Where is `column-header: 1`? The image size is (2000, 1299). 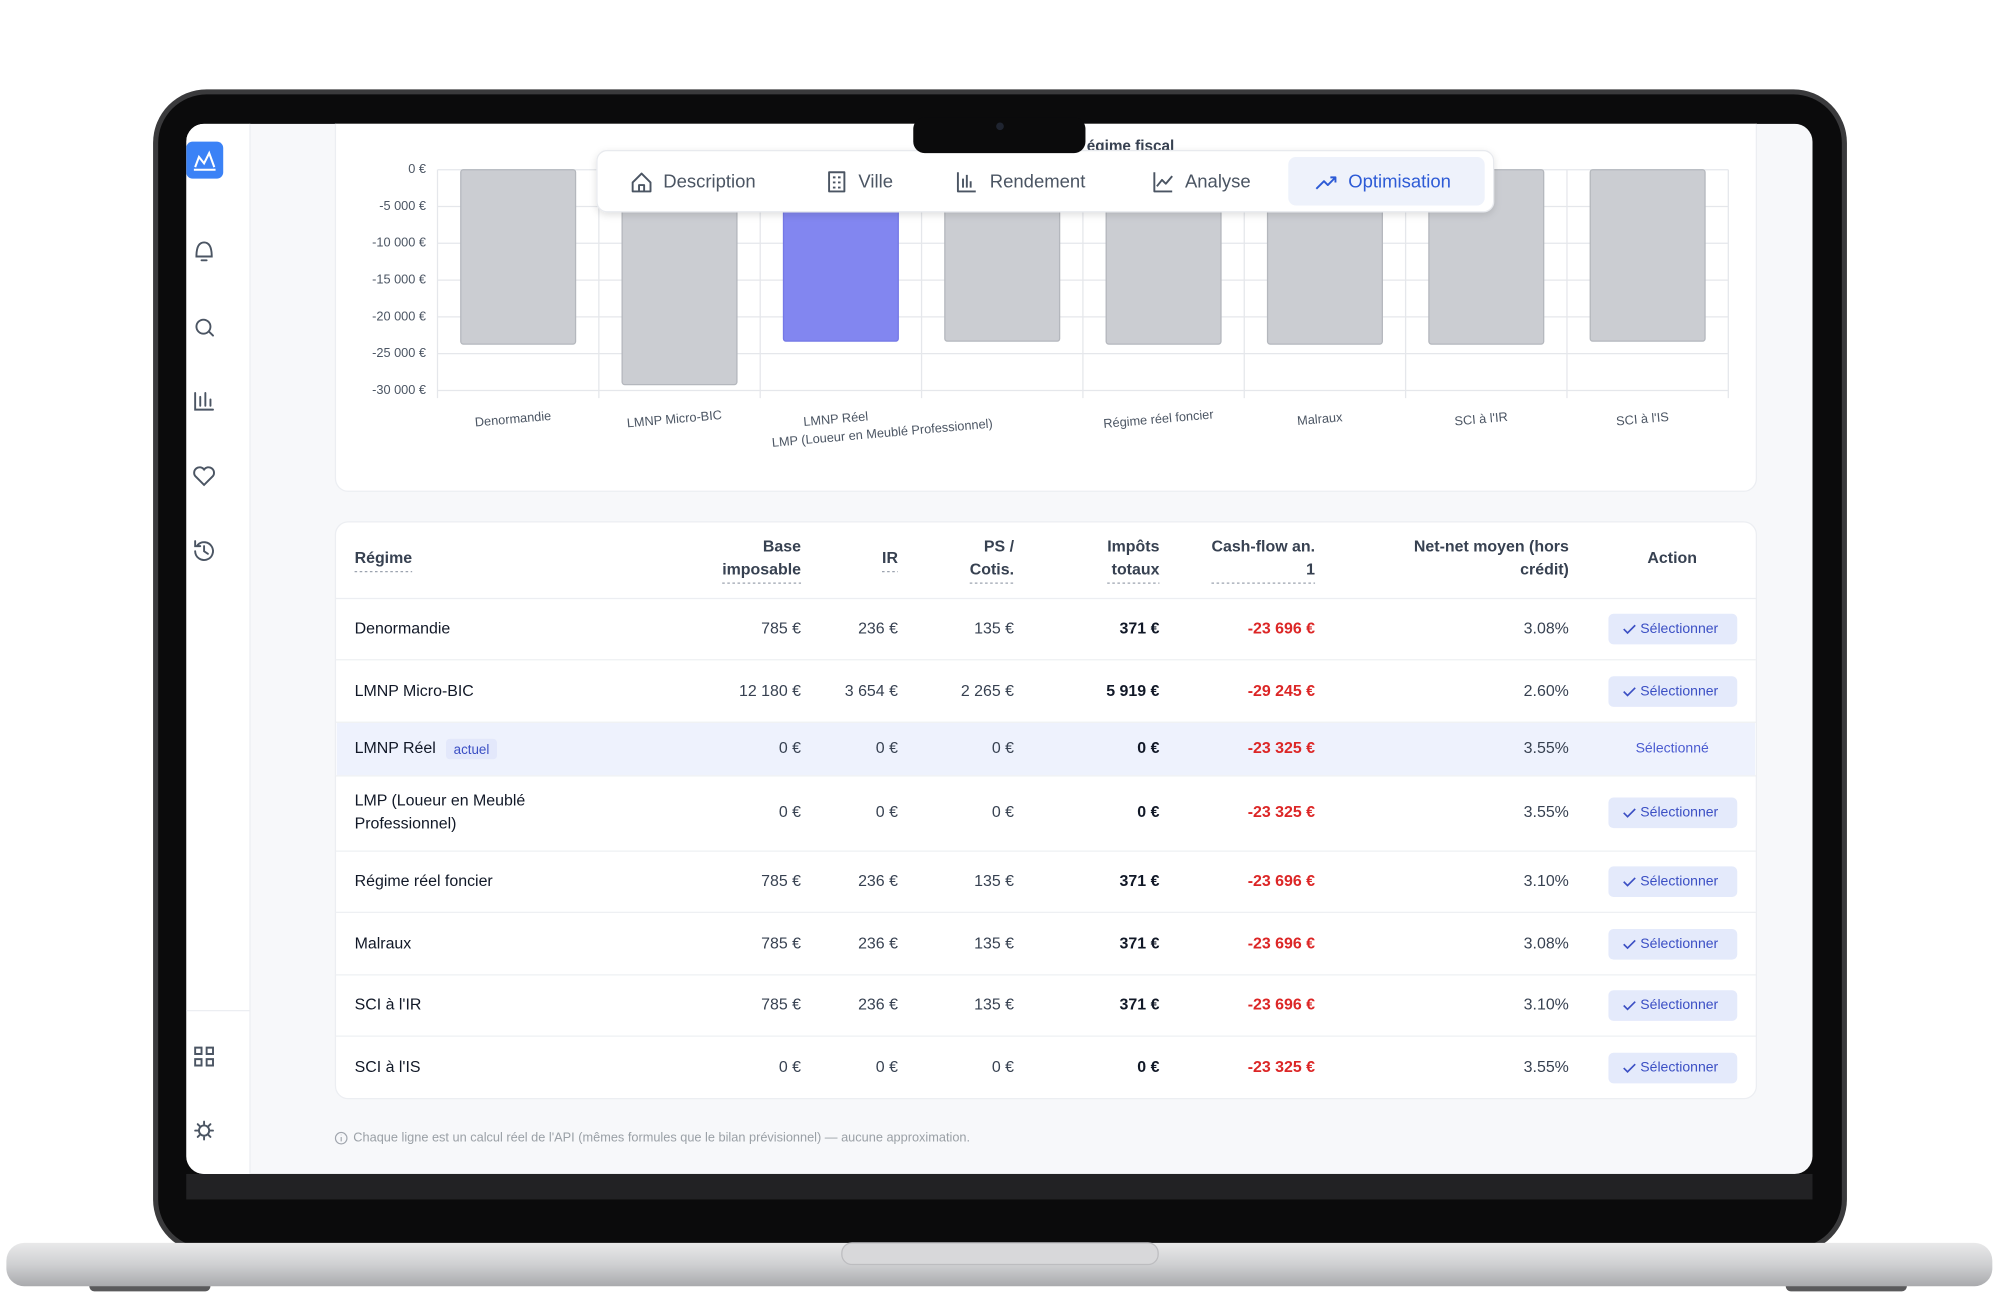 column-header: 1 is located at coordinates (1310, 570).